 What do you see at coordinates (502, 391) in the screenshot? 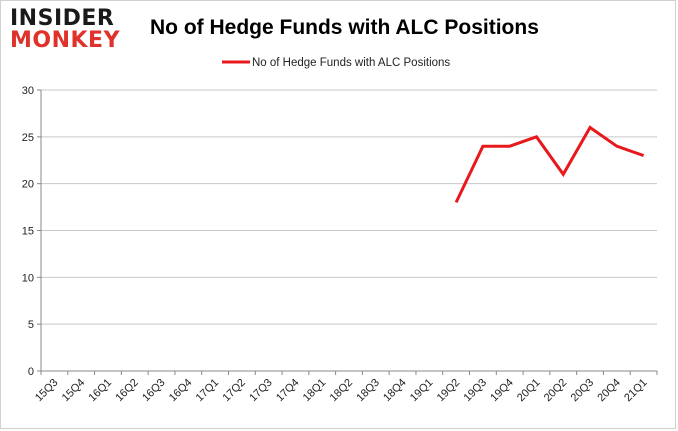
I see `x-tick-label: 19Q4` at bounding box center [502, 391].